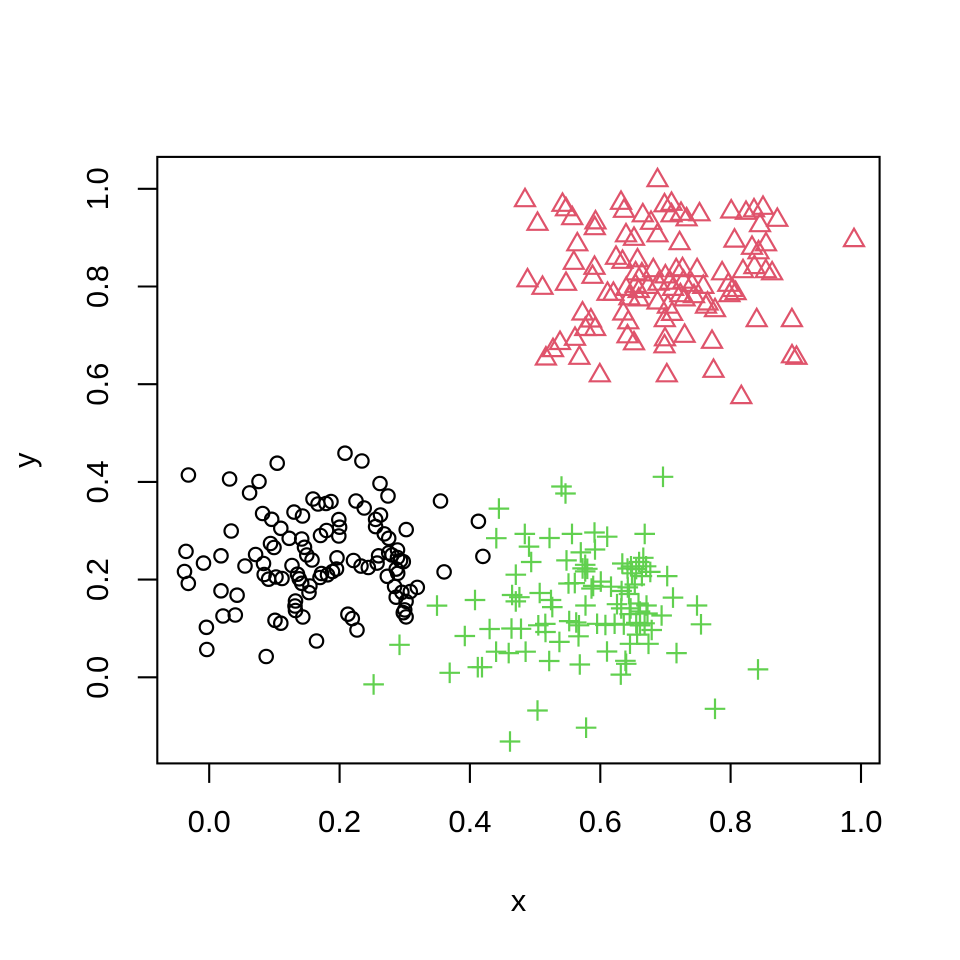  Describe the element at coordinates (519, 900) in the screenshot. I see `svg-text: x` at that location.